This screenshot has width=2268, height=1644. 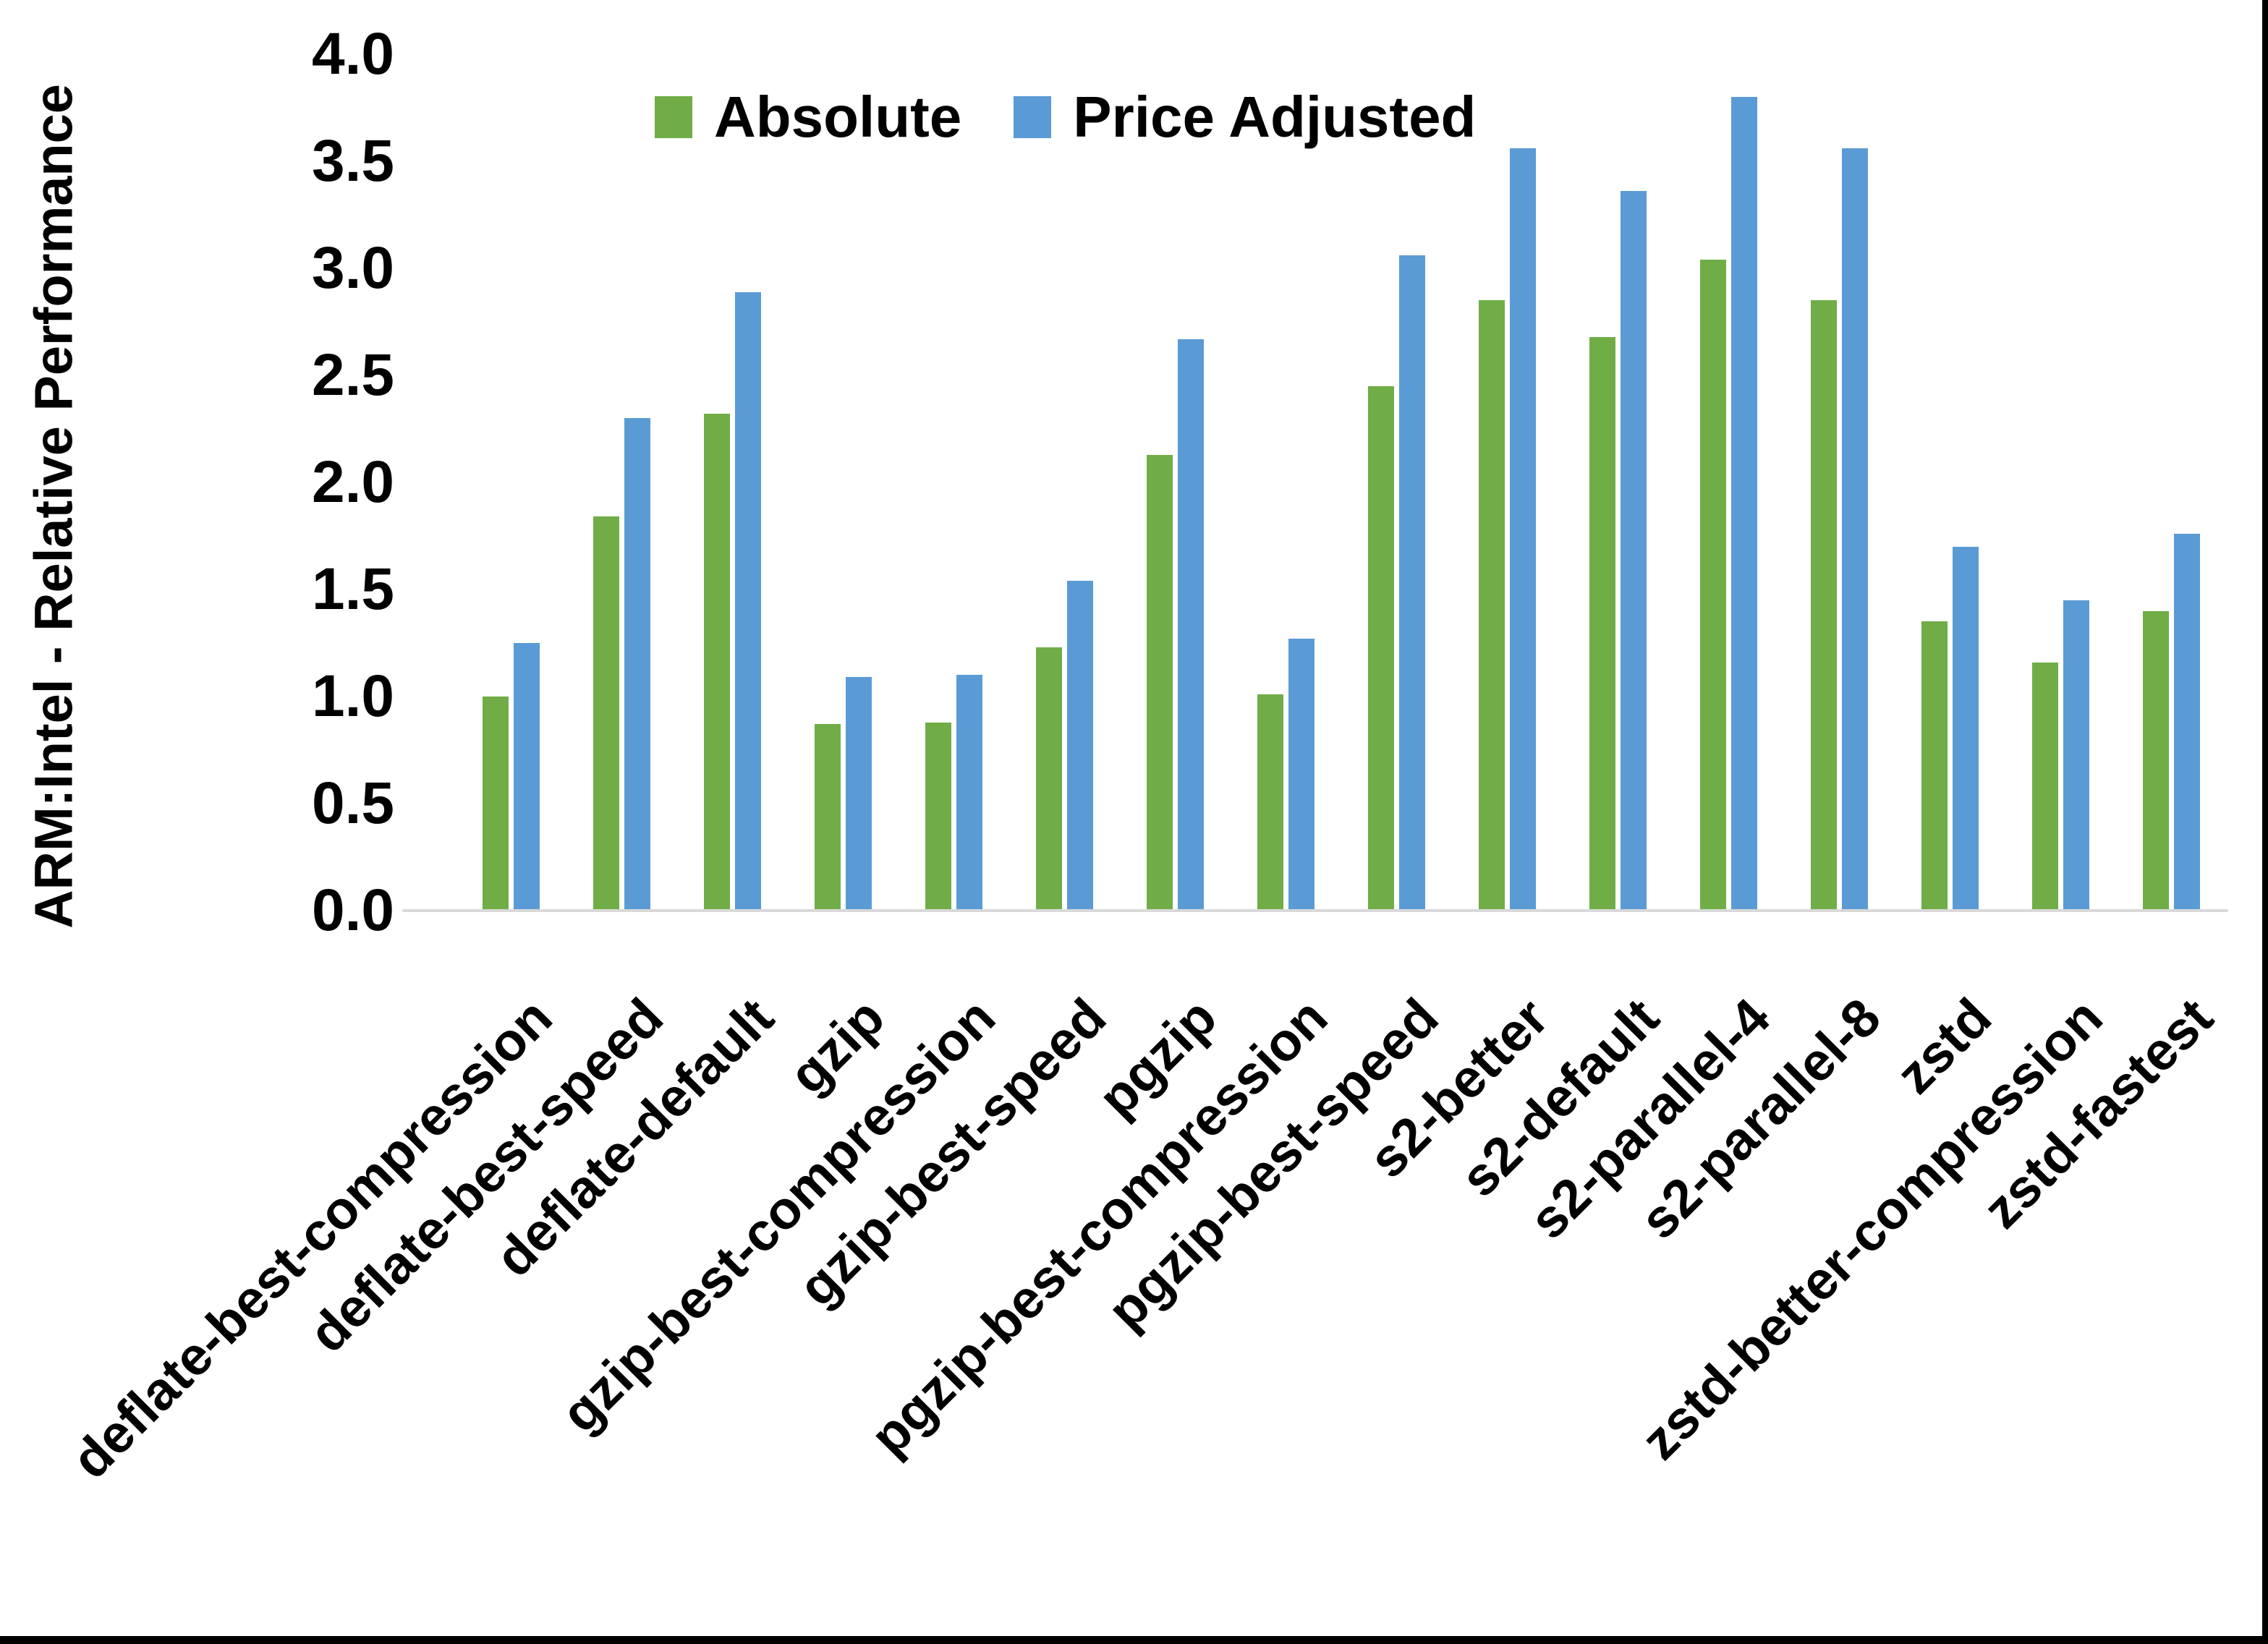 What do you see at coordinates (353, 803) in the screenshot?
I see `y-tick-label-0.5: 0.5` at bounding box center [353, 803].